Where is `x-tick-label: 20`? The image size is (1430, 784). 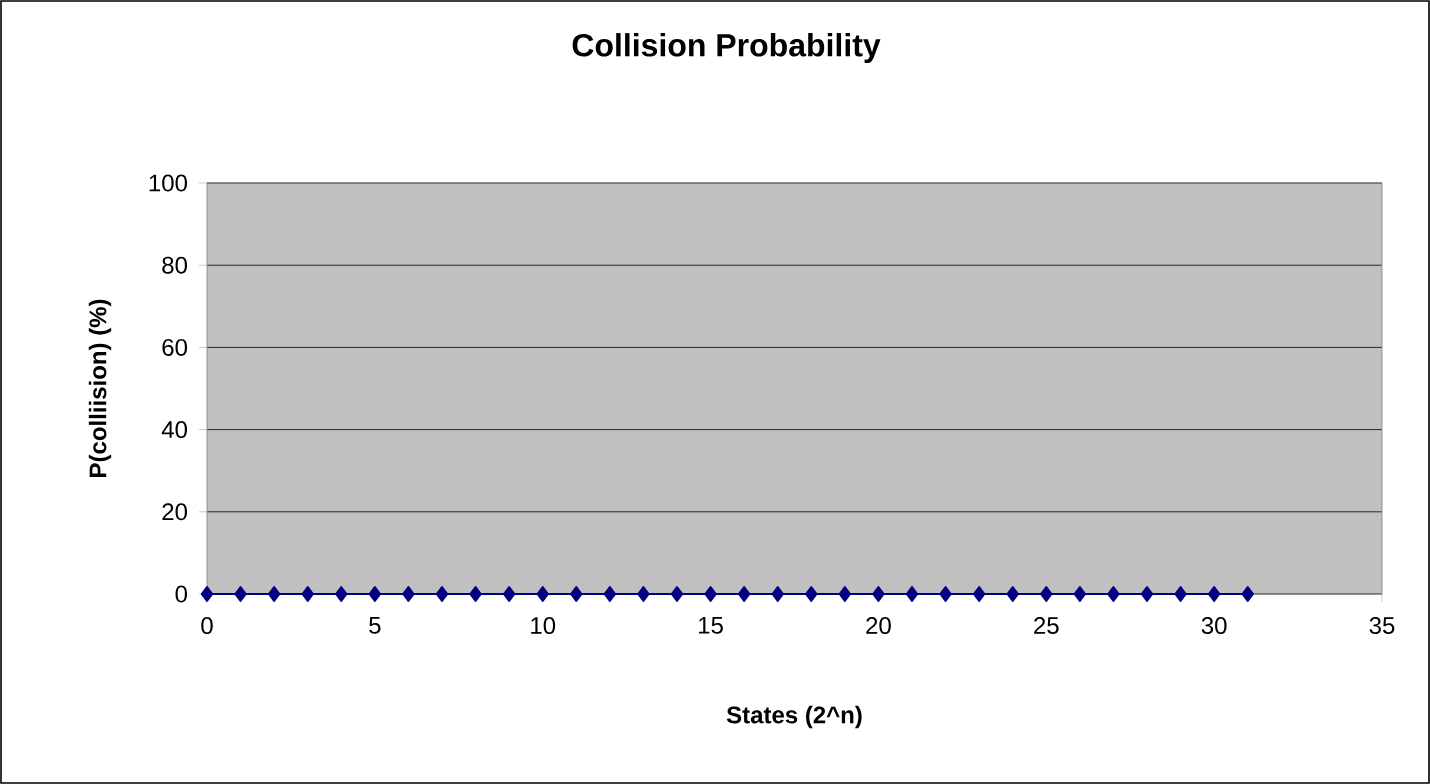 x-tick-label: 20 is located at coordinates (878, 626).